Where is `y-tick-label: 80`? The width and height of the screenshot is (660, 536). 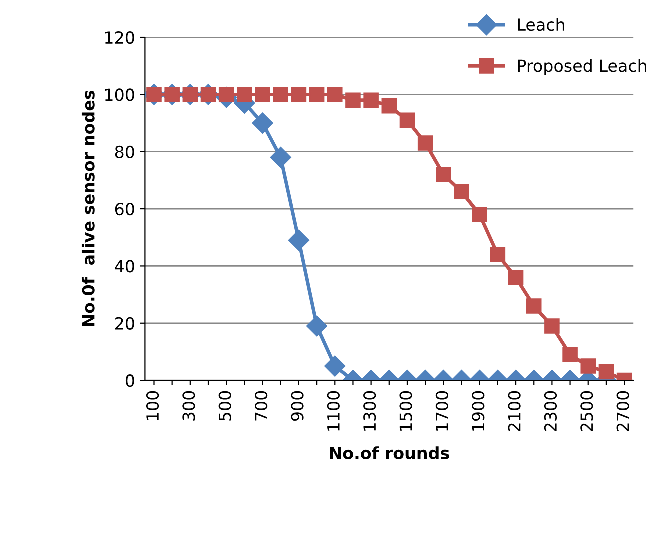
y-tick-label: 80 is located at coordinates (124, 152).